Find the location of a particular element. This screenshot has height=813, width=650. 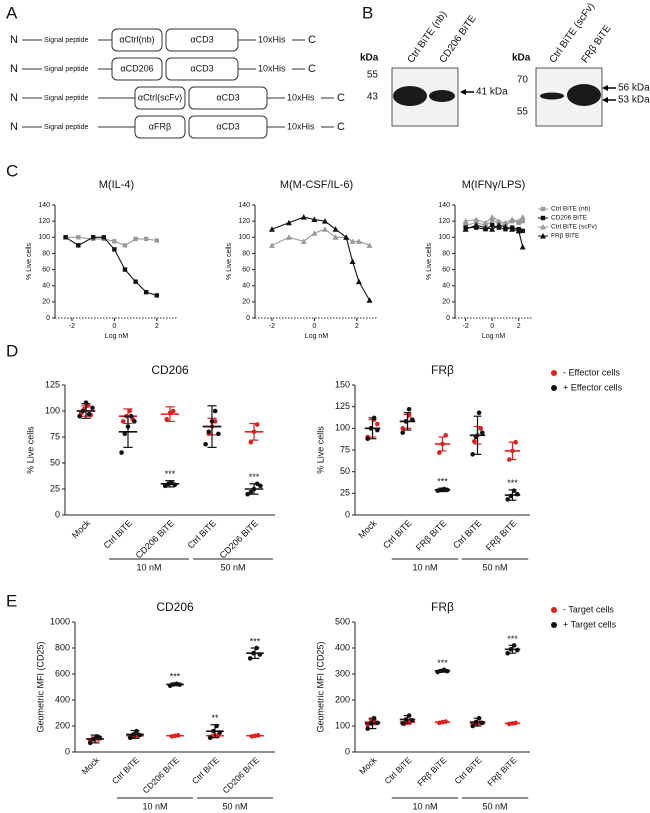

x-axis-label: Log nM is located at coordinates (317, 336).